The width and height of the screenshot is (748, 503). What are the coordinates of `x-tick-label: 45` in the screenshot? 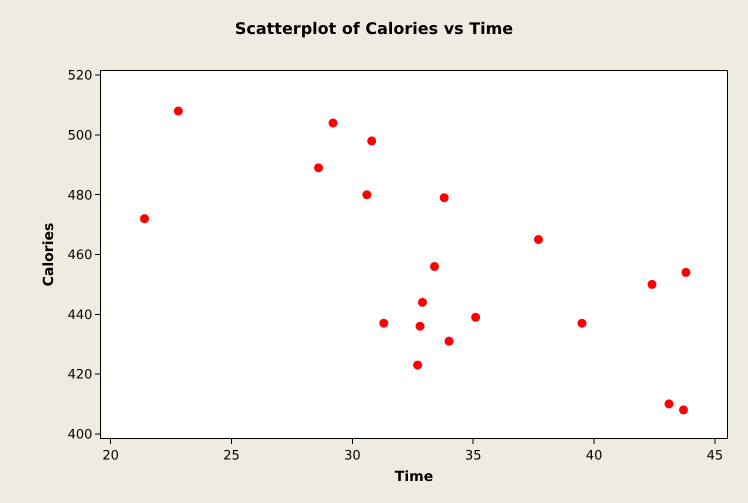 It's located at (715, 456).